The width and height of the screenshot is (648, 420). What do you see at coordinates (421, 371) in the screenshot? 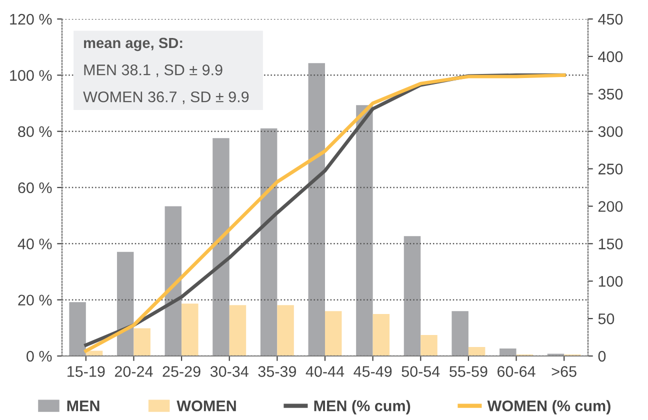
I see `x-tick-label: 50-54` at bounding box center [421, 371].